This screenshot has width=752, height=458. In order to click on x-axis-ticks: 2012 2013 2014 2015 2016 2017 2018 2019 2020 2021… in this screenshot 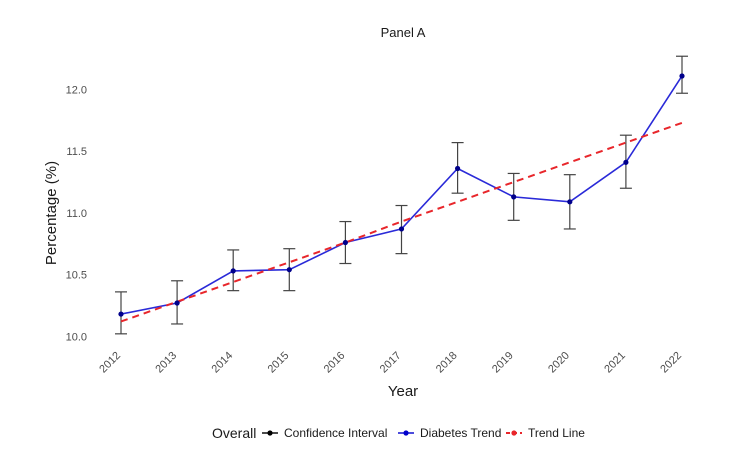, I will do `click(390, 363)`.